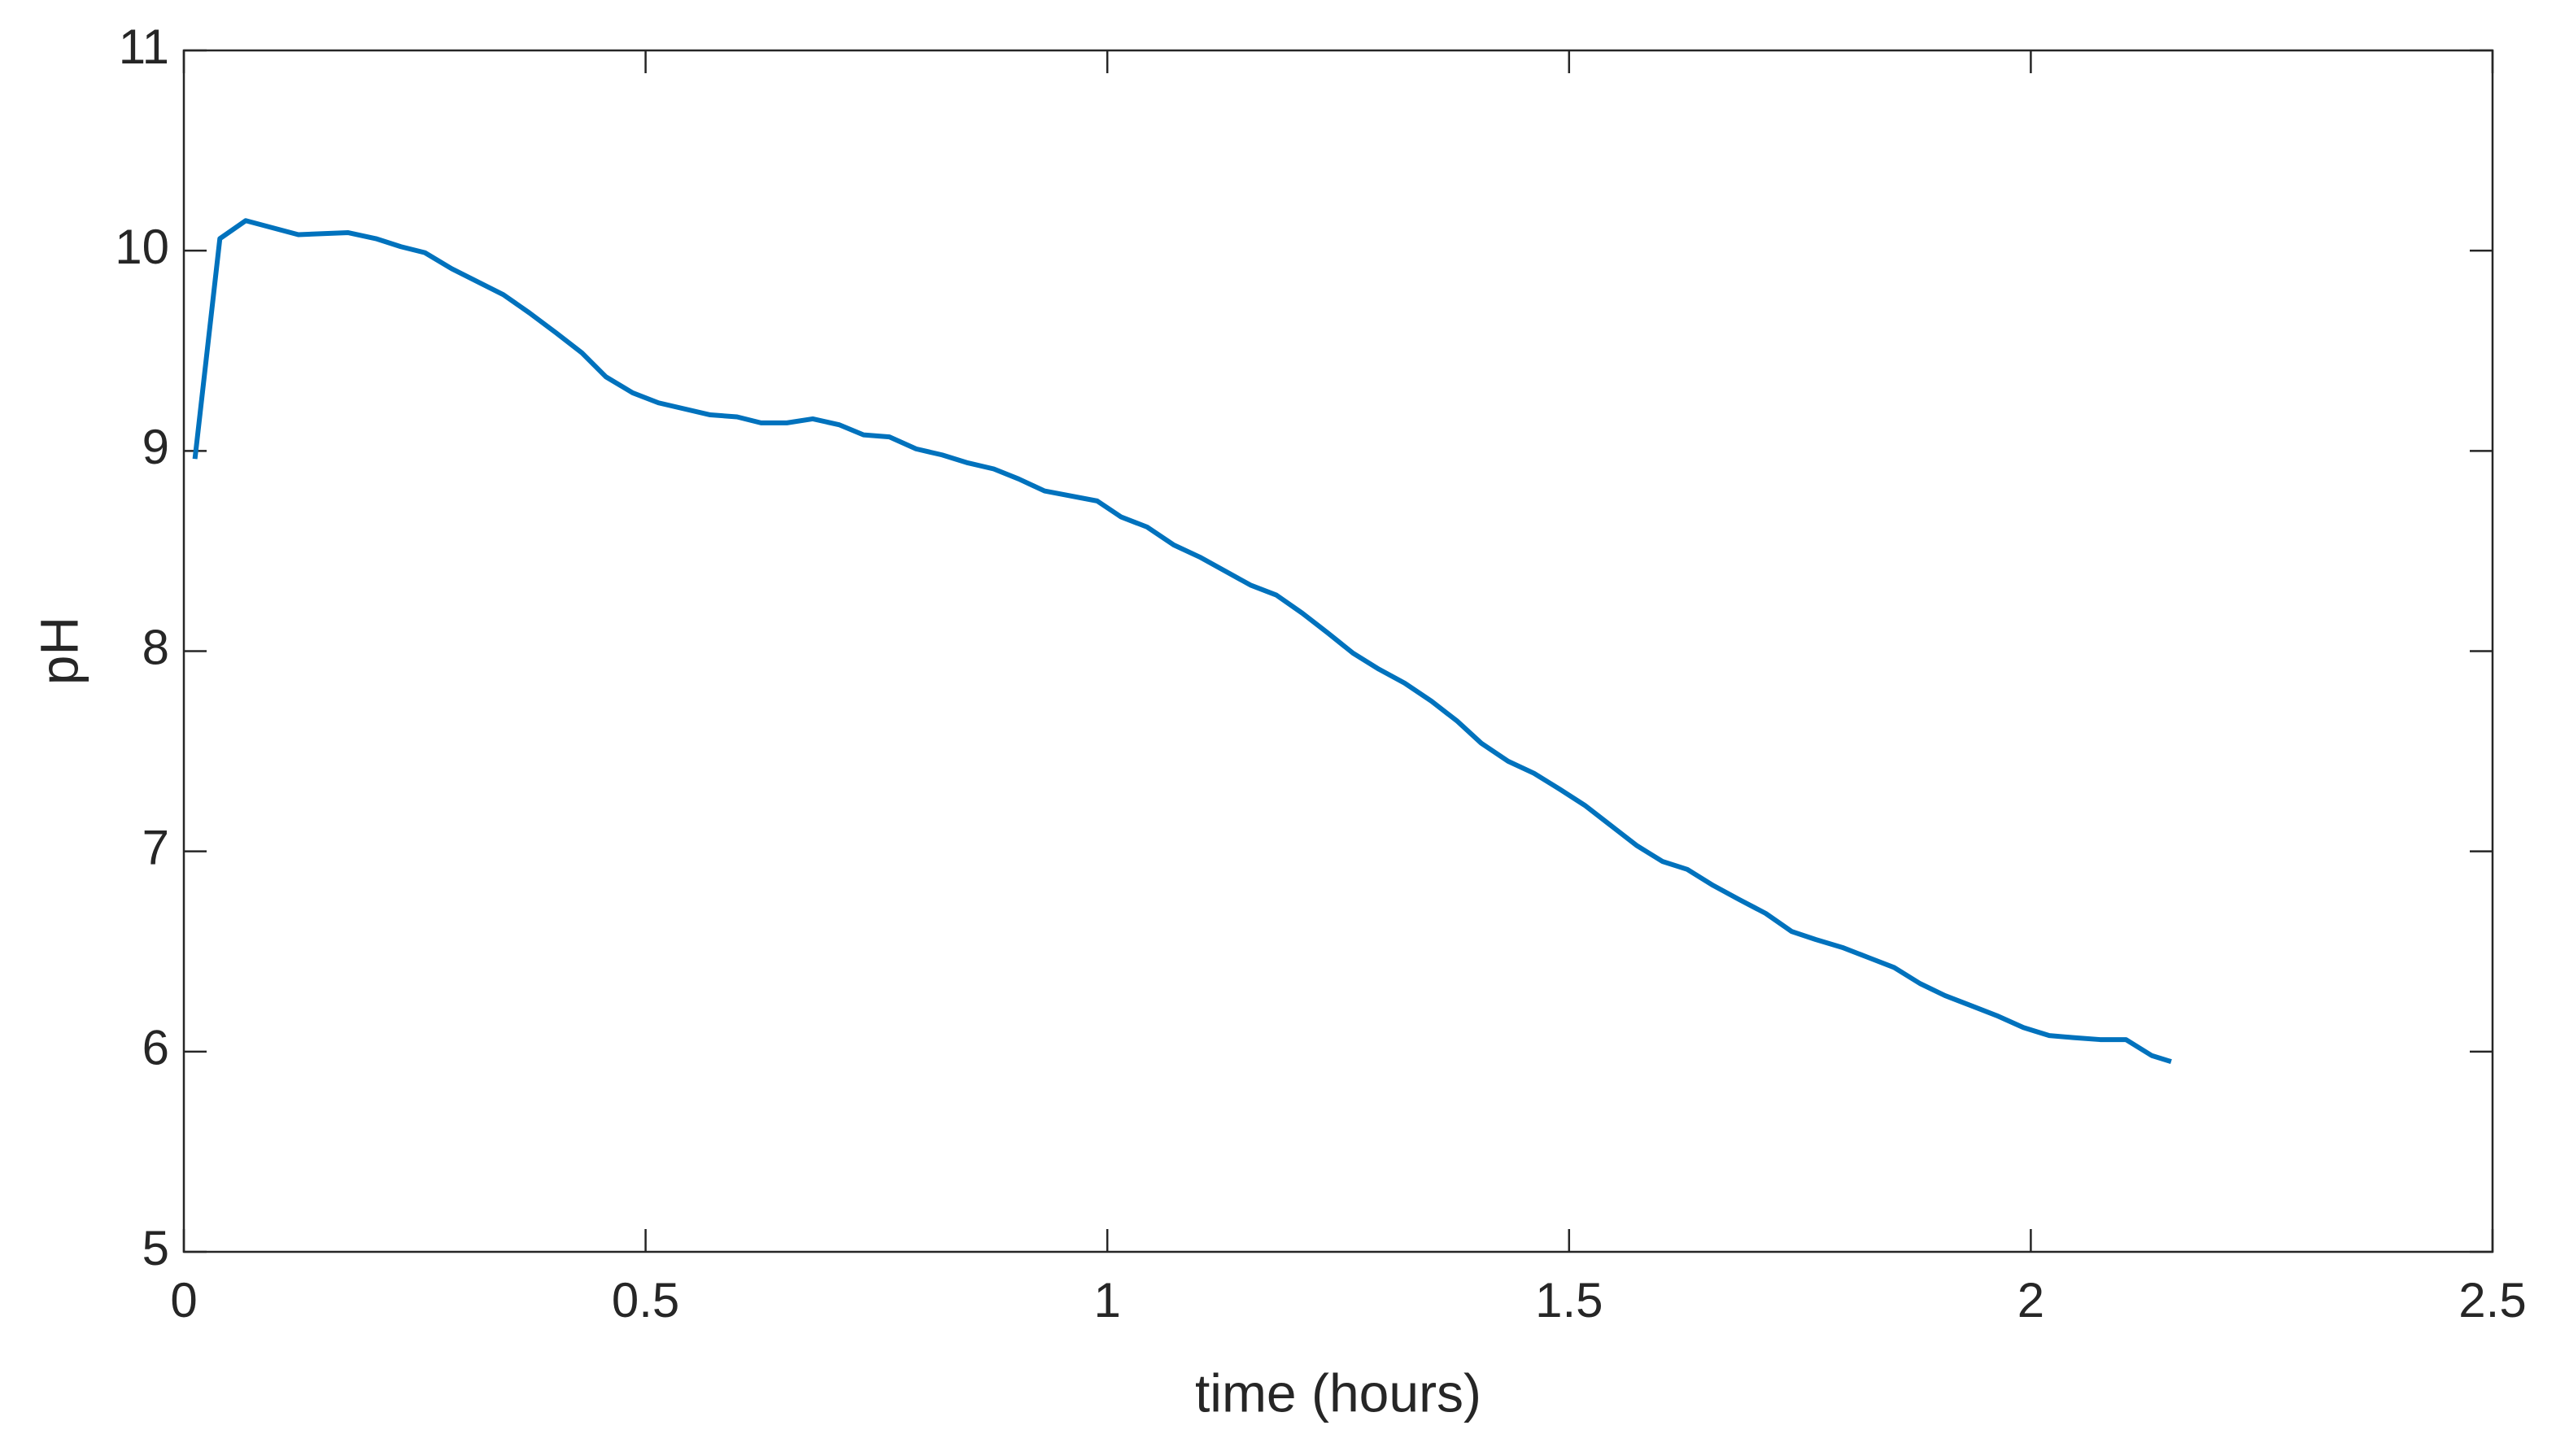 The width and height of the screenshot is (2556, 1456). Describe the element at coordinates (2492, 1300) in the screenshot. I see `x-tick-label: 2.5` at that location.